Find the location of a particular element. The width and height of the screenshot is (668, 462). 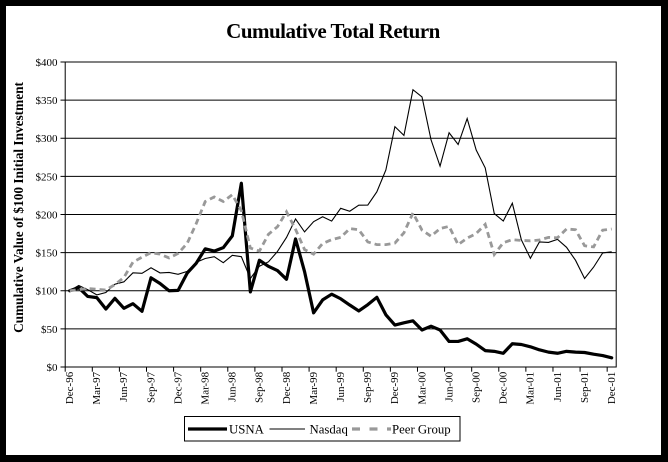

svg-text: $200 is located at coordinates (47, 215).